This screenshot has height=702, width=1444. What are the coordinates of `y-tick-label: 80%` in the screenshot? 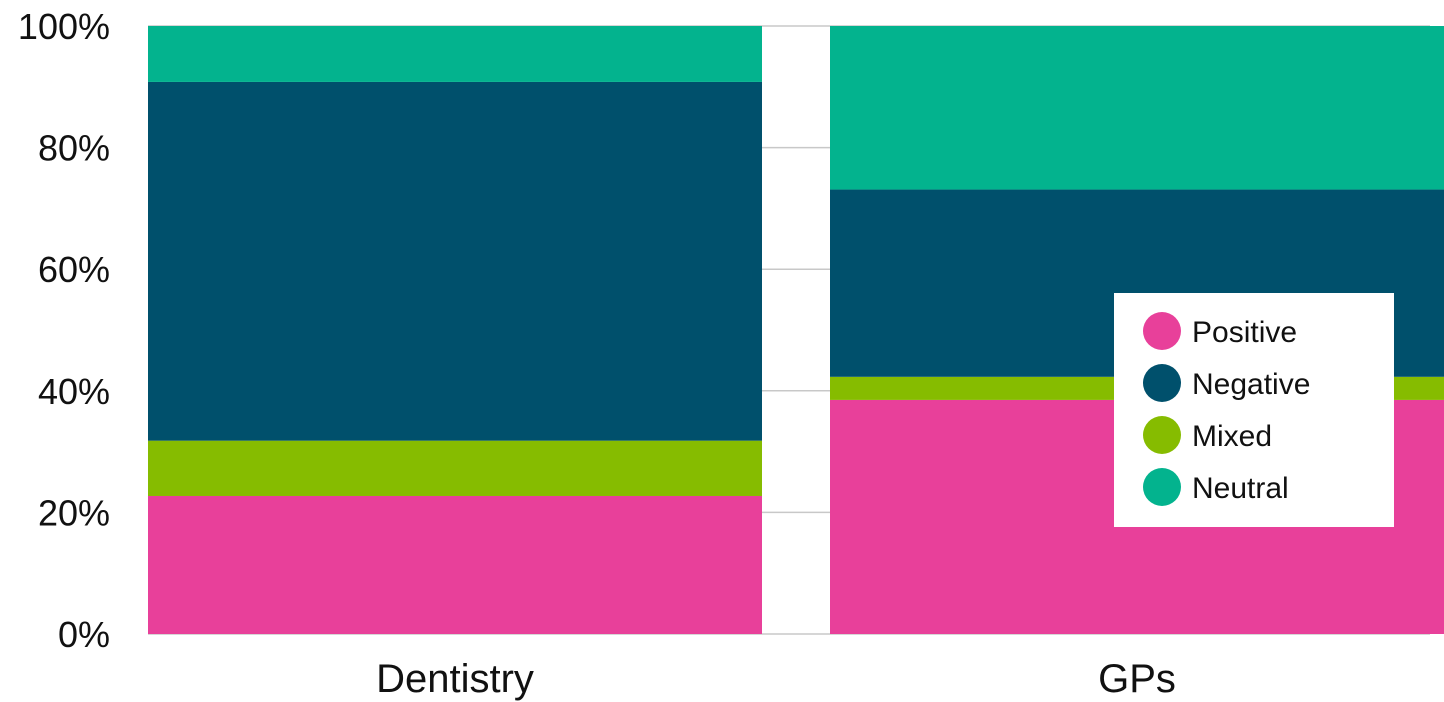 It's located at (74, 148).